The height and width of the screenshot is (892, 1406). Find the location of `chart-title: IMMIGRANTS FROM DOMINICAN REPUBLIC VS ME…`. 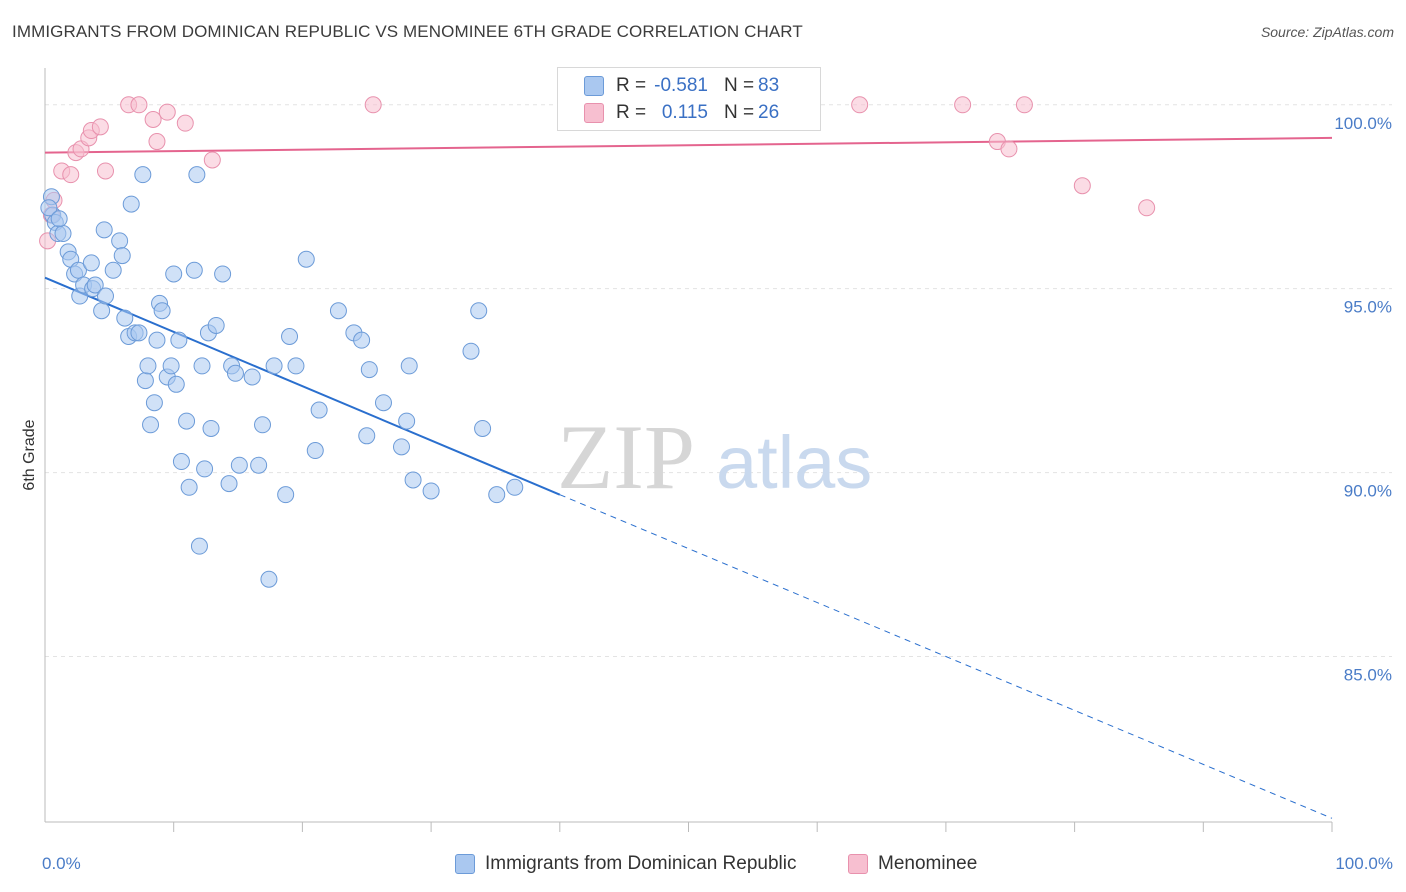

chart-title: IMMIGRANTS FROM DOMINICAN REPUBLIC VS ME… is located at coordinates (407, 31).